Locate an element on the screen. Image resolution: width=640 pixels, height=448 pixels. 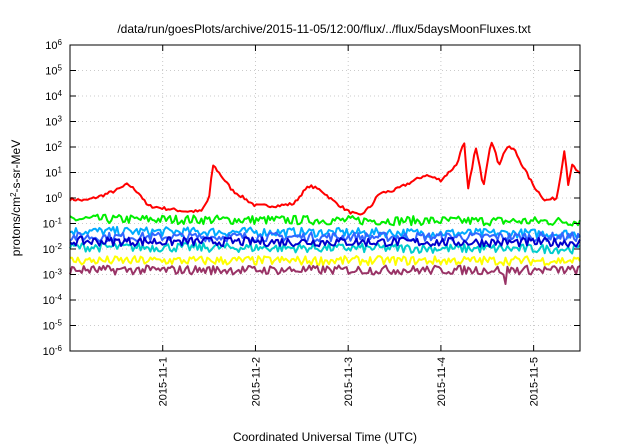
y-tick-label: 10⁶ is located at coordinates (53, 45).